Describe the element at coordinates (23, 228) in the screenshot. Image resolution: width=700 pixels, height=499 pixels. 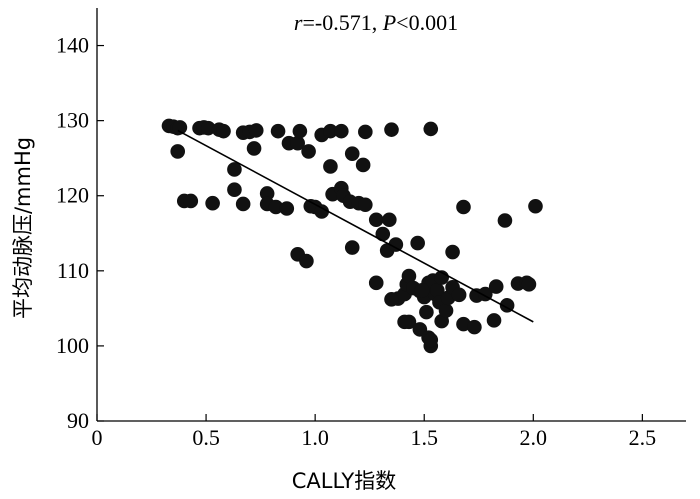
I see `y-axis-title: 平均动脉压/mmHg` at that location.